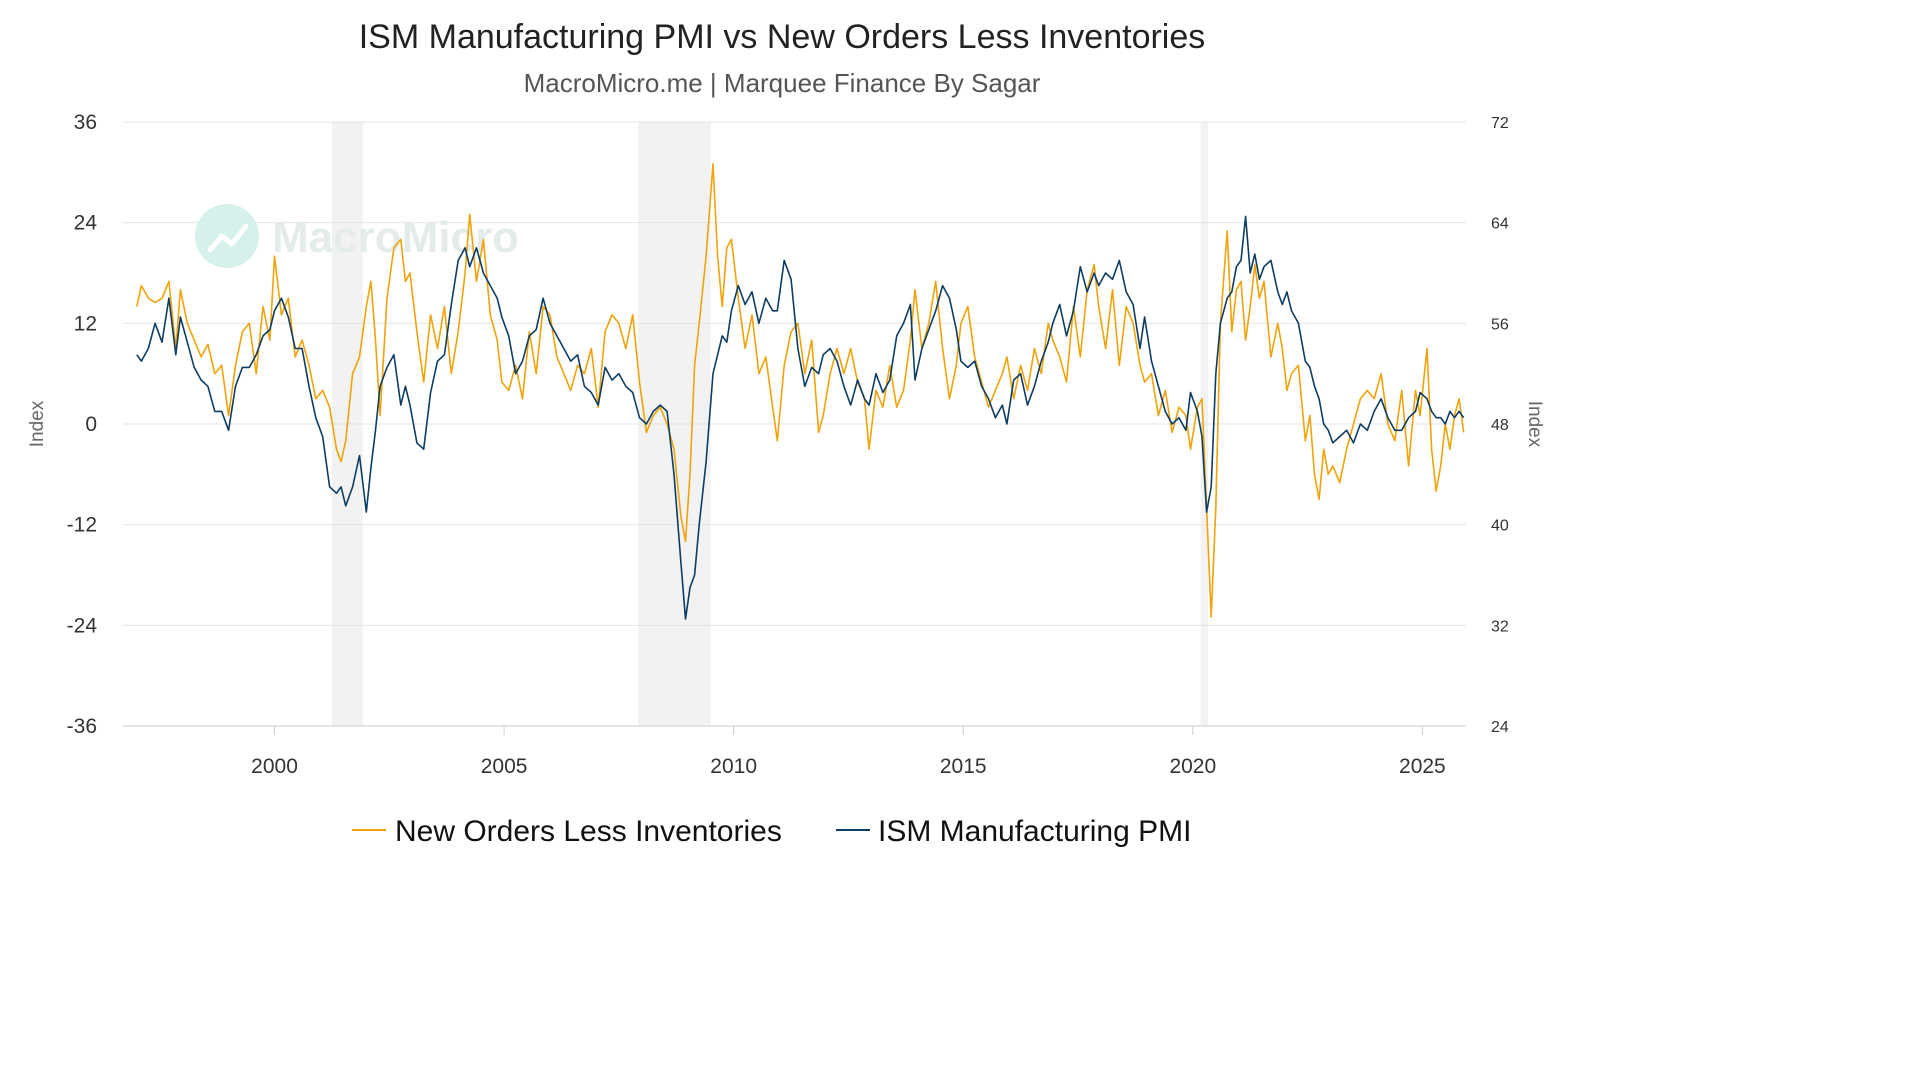  What do you see at coordinates (82, 424) in the screenshot?
I see `left-axis-ticks: -36 -24 -12 0 12 24 36` at bounding box center [82, 424].